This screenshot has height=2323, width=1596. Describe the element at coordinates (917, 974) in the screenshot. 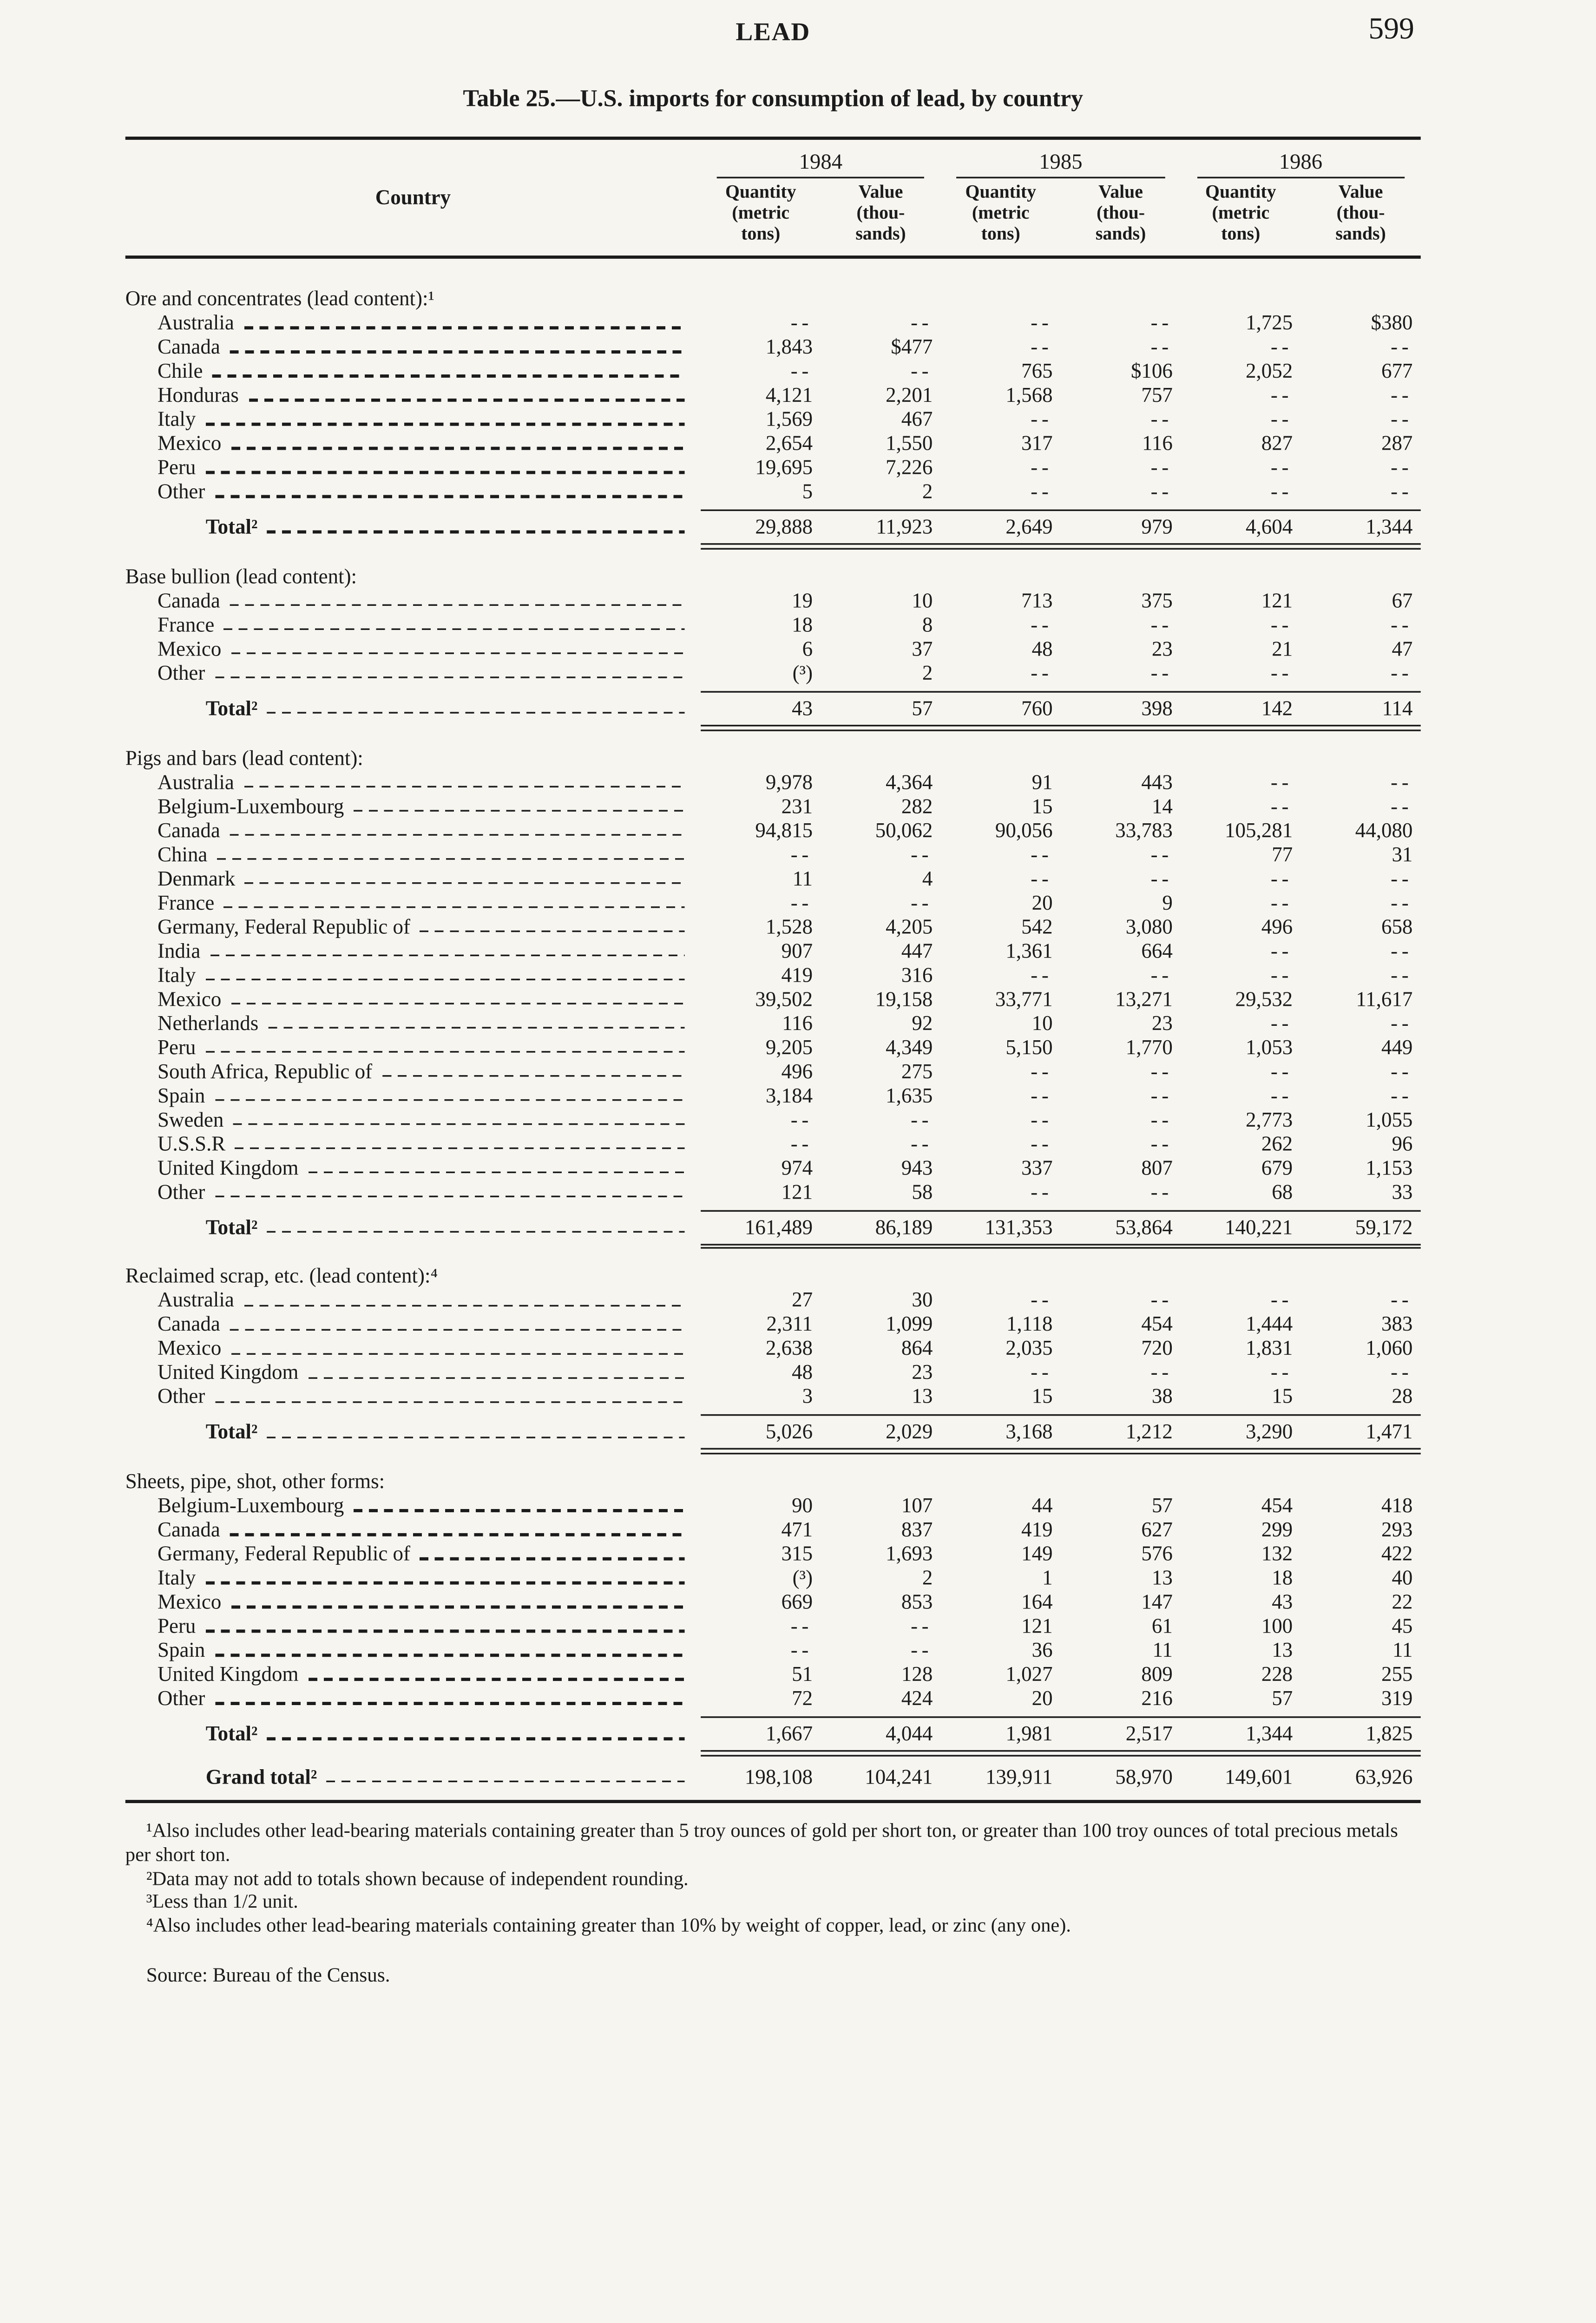

I see `value-cell: 316` at that location.